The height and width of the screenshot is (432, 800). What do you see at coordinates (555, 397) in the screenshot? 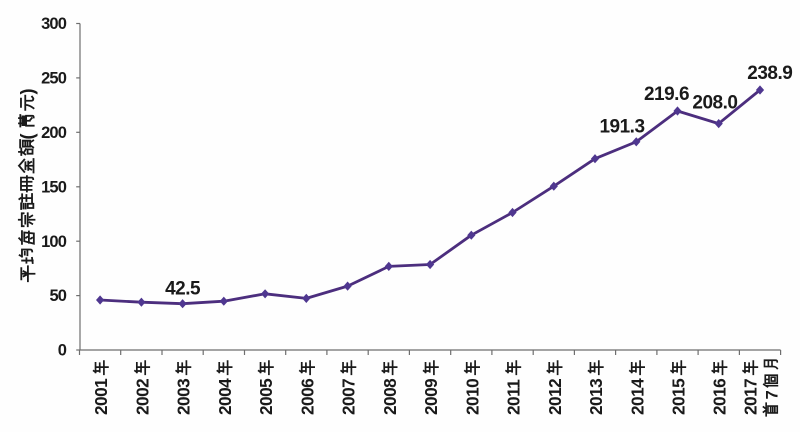
I see `svg-text: 2012` at bounding box center [555, 397].